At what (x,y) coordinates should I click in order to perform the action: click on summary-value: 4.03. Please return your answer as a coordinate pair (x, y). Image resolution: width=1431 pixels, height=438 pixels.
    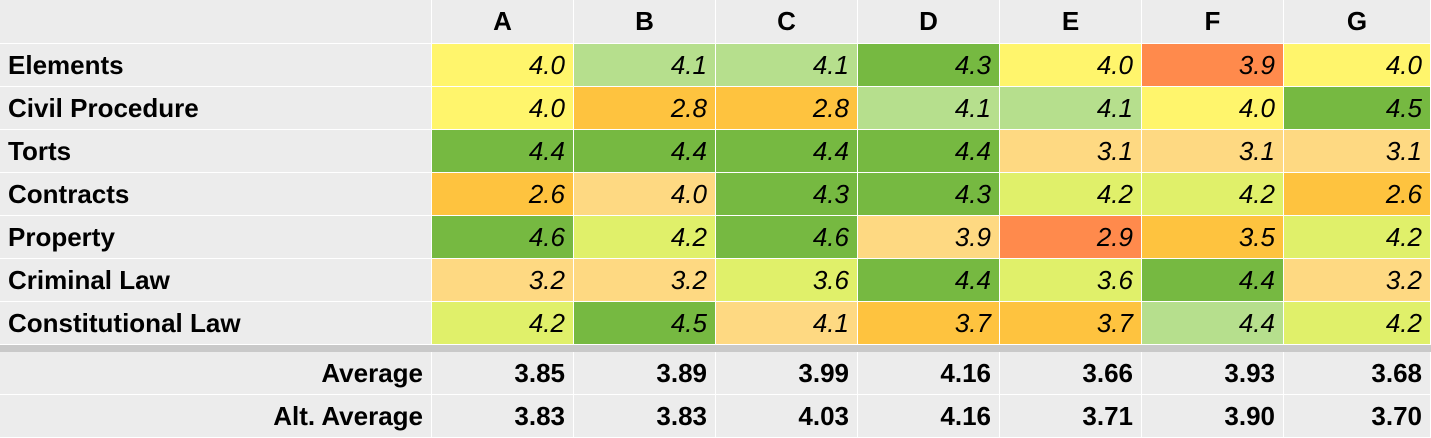
    Looking at the image, I should click on (787, 416).